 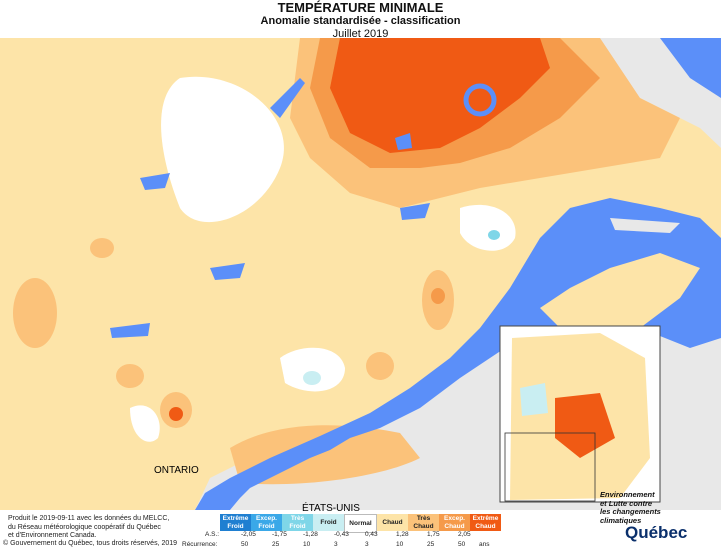 What do you see at coordinates (130, 376) in the screenshot?
I see `warm-spot-b` at bounding box center [130, 376].